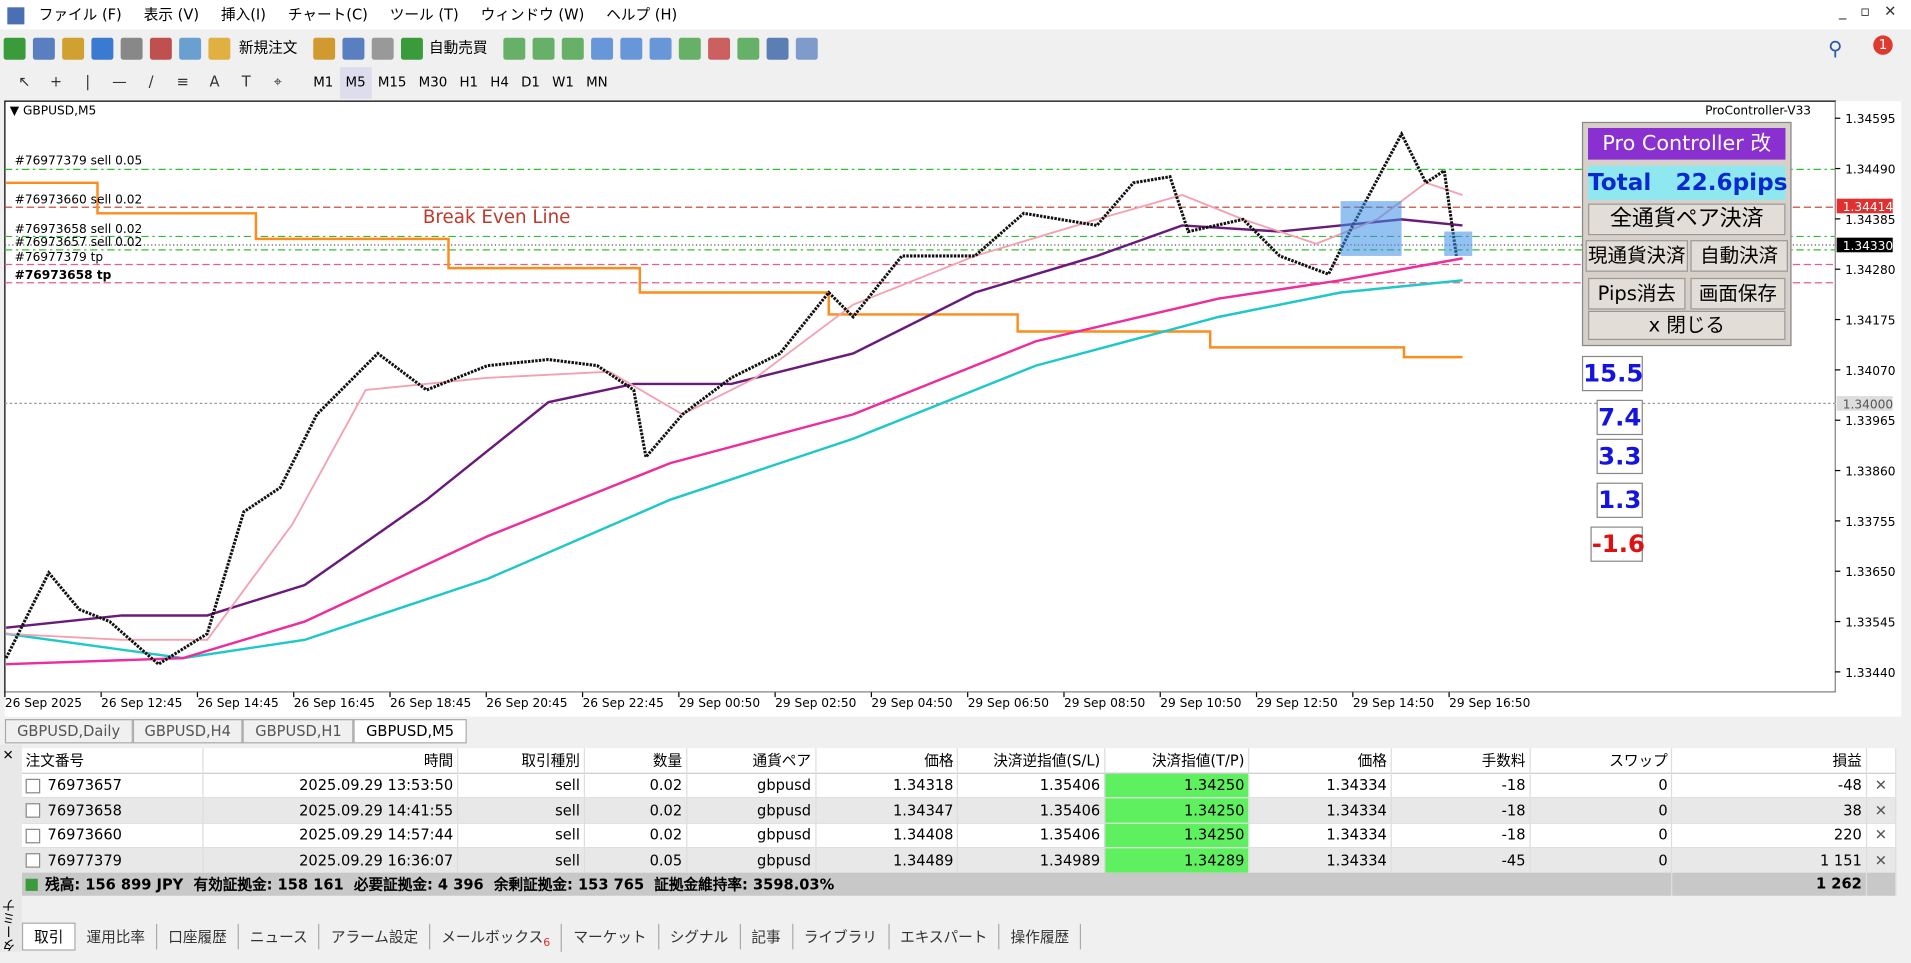  Describe the element at coordinates (530, 82) in the screenshot. I see `timeframe-button: D1` at that location.